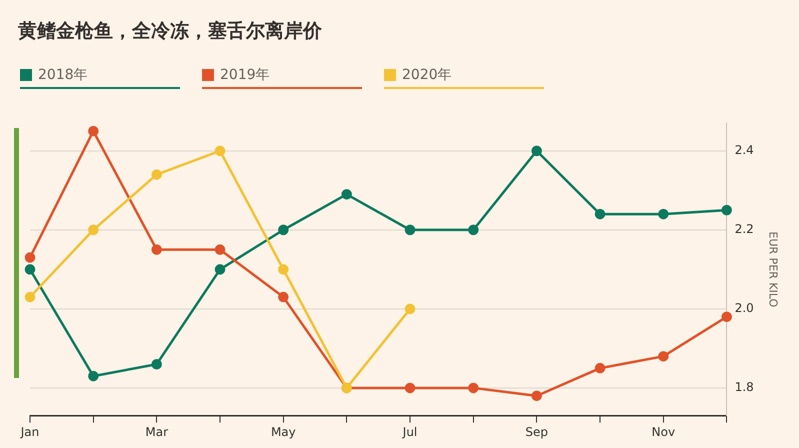  What do you see at coordinates (156, 431) in the screenshot?
I see `x-tick-label: Mar` at bounding box center [156, 431].